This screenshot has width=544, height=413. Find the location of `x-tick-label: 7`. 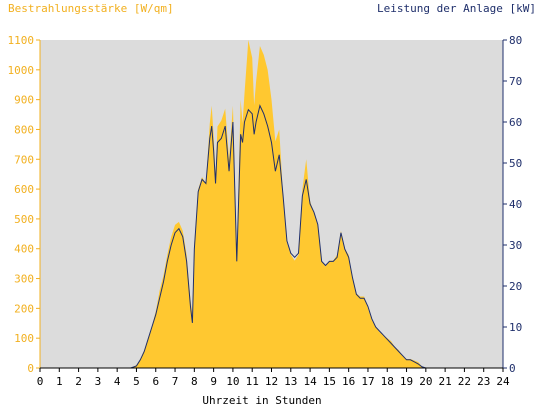

x-tick-label: 7 is located at coordinates (175, 381).